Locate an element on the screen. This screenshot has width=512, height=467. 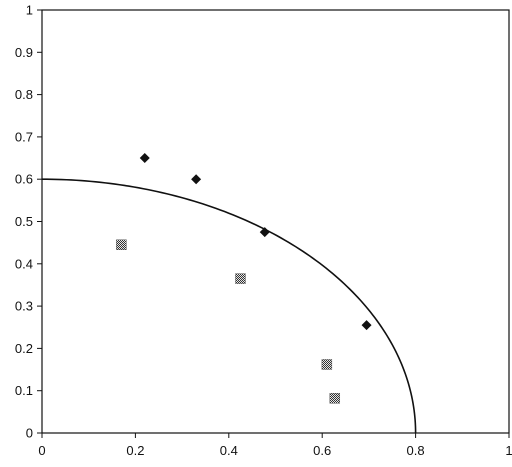
y-tick-label: 0.2 is located at coordinates (24, 348).